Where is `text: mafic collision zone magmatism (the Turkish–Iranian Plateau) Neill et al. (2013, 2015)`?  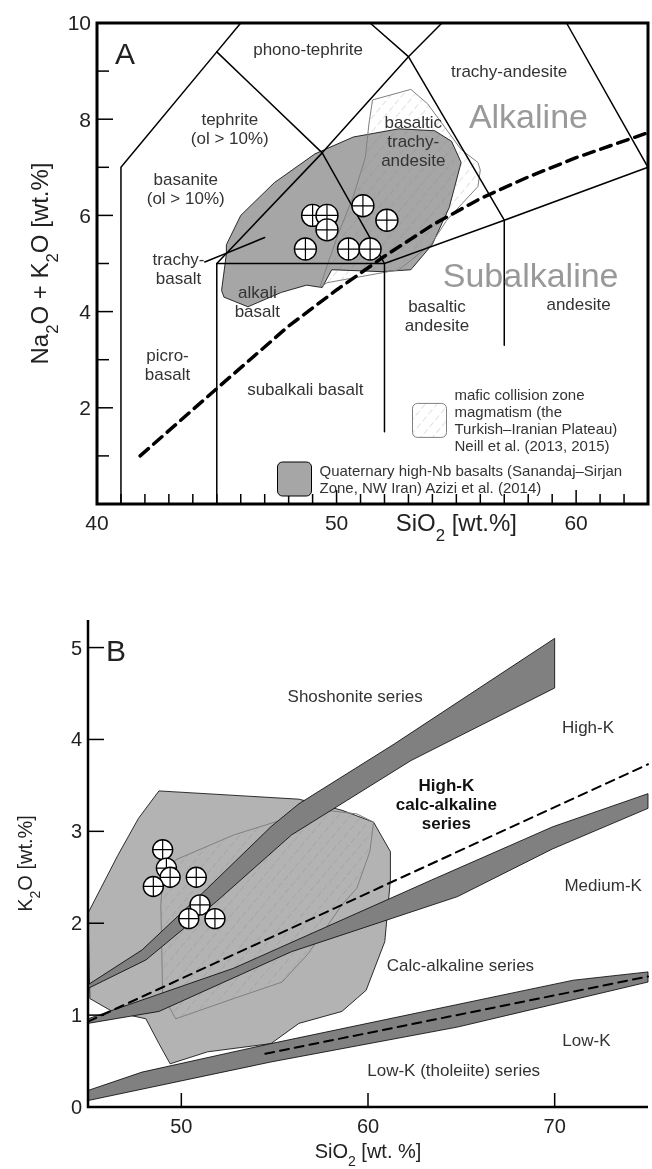 text: mafic collision zone magmatism (the Turkish–Iranian Plateau) Neill et al. (2013, 2015) is located at coordinates (536, 420).